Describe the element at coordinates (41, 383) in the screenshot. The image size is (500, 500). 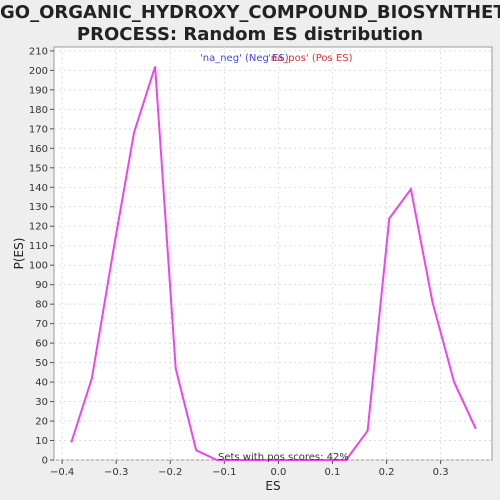
I see `y-tick-label: 40` at that location.